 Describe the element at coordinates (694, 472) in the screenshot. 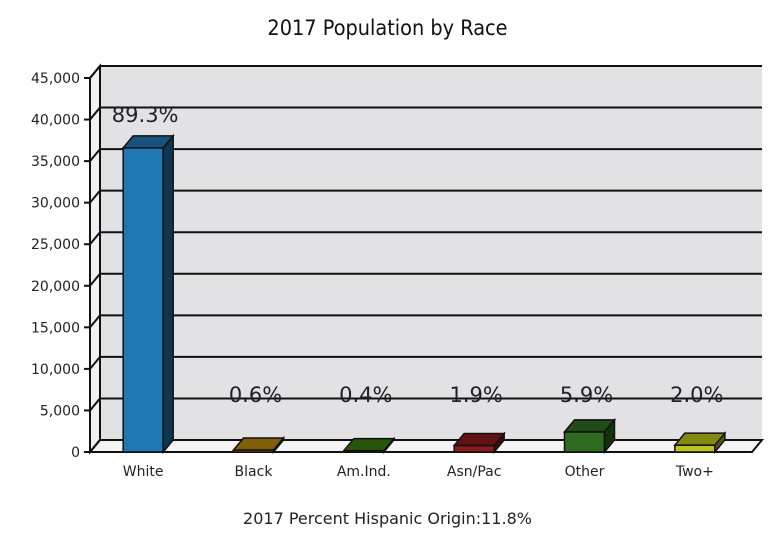

I see `x-tick-label: Two+` at that location.